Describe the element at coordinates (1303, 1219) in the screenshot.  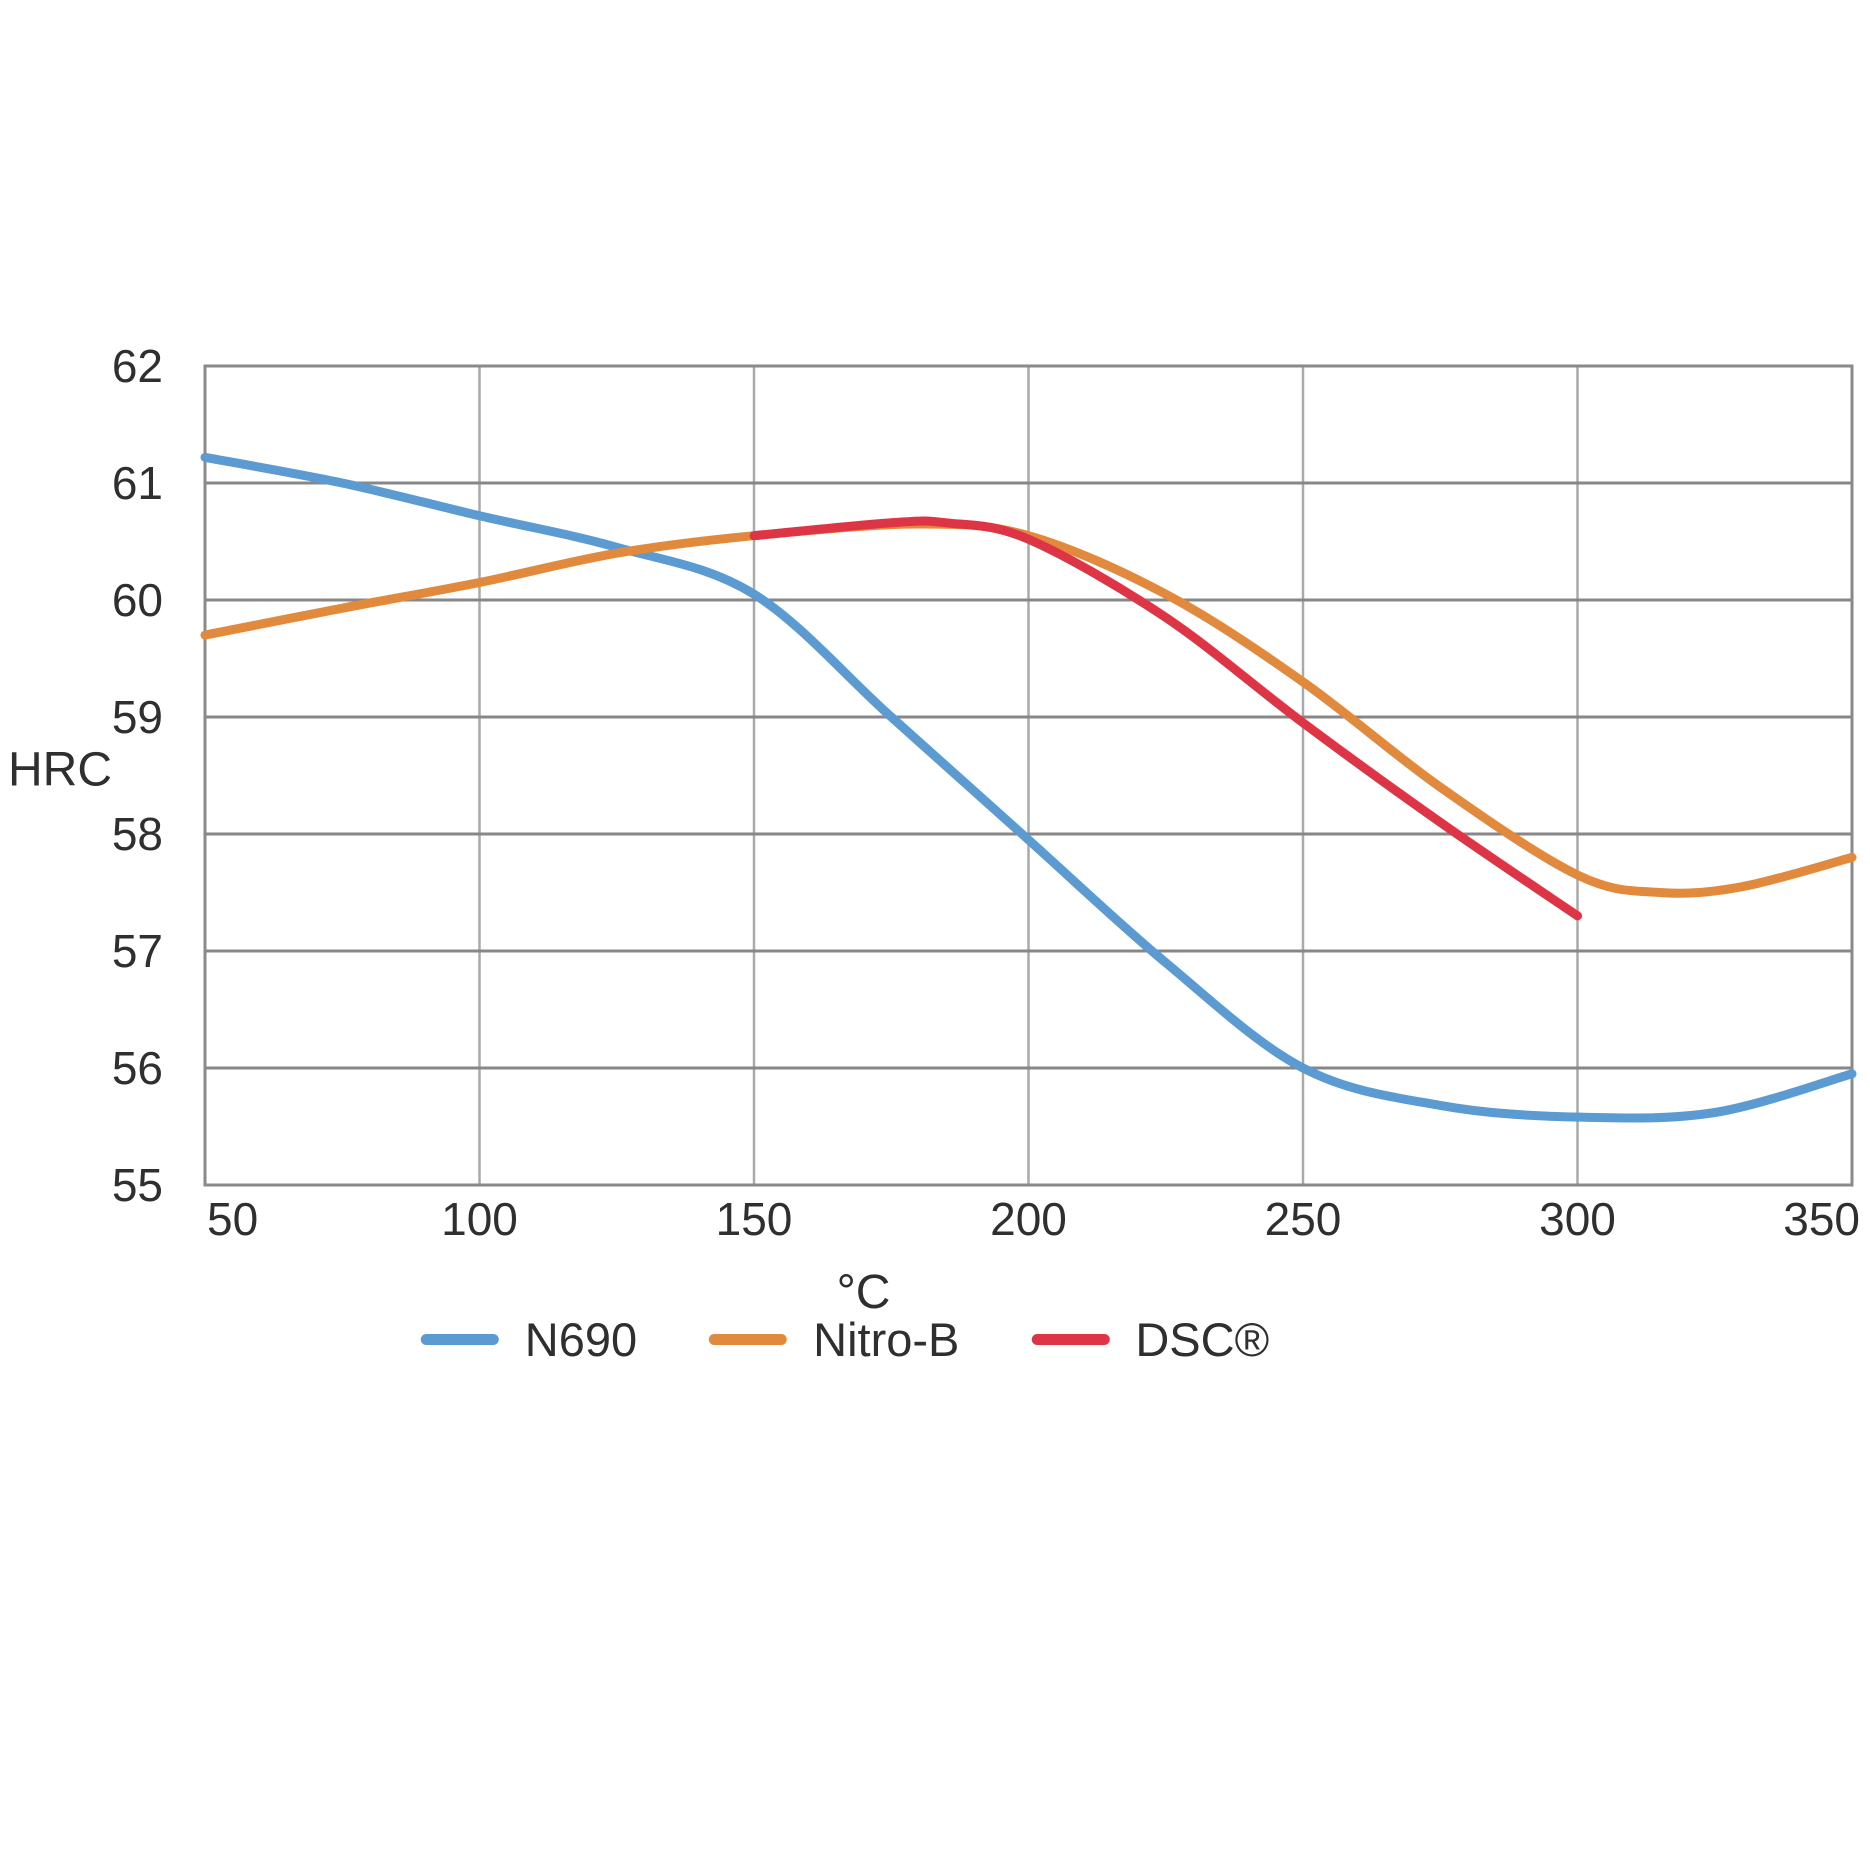
I see `x-tick-label: 250` at that location.